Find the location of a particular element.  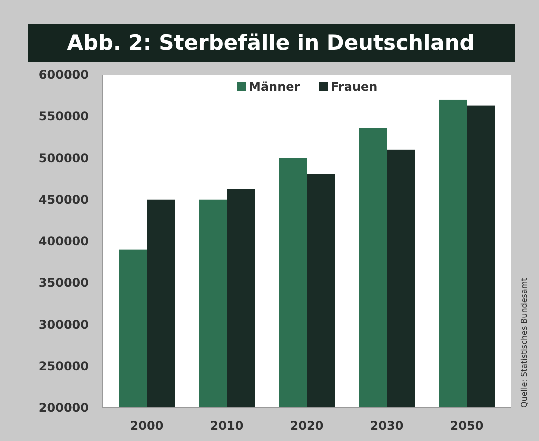

chart-title: Abb. 2: Sterbefälle in Deutschland is located at coordinates (271, 43).